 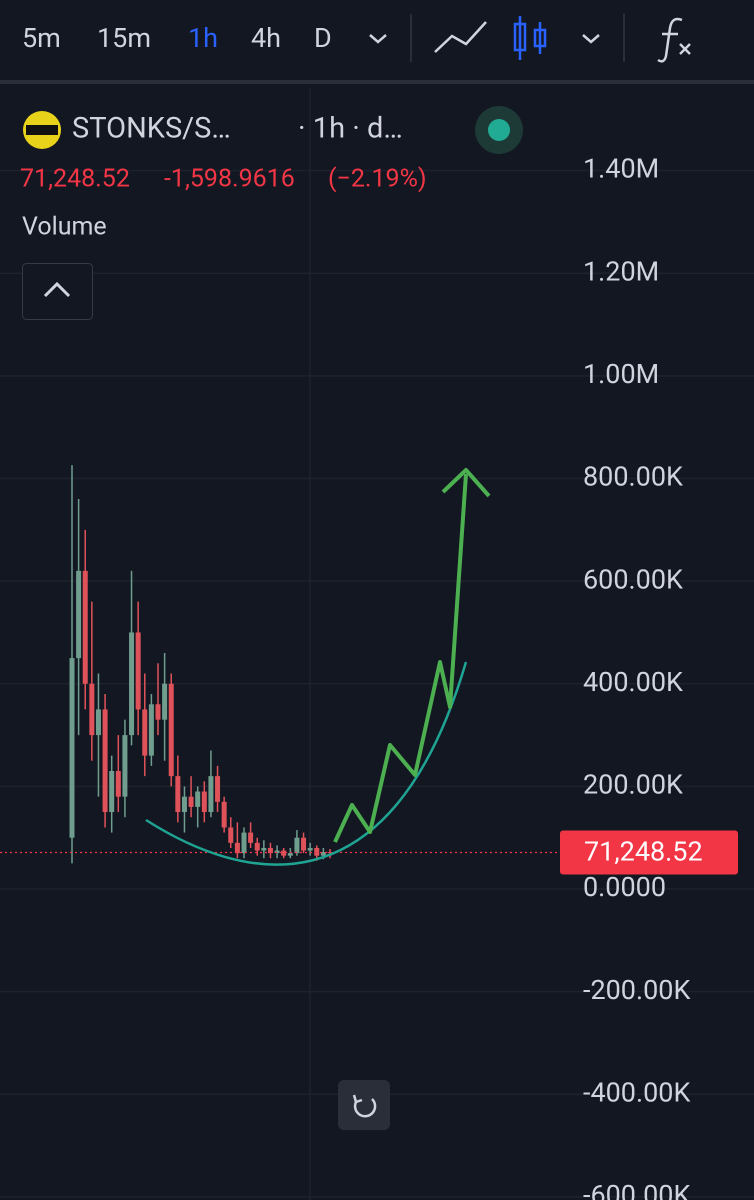 What do you see at coordinates (377, 179) in the screenshot?
I see `price-change-percent: (−2.19%)` at bounding box center [377, 179].